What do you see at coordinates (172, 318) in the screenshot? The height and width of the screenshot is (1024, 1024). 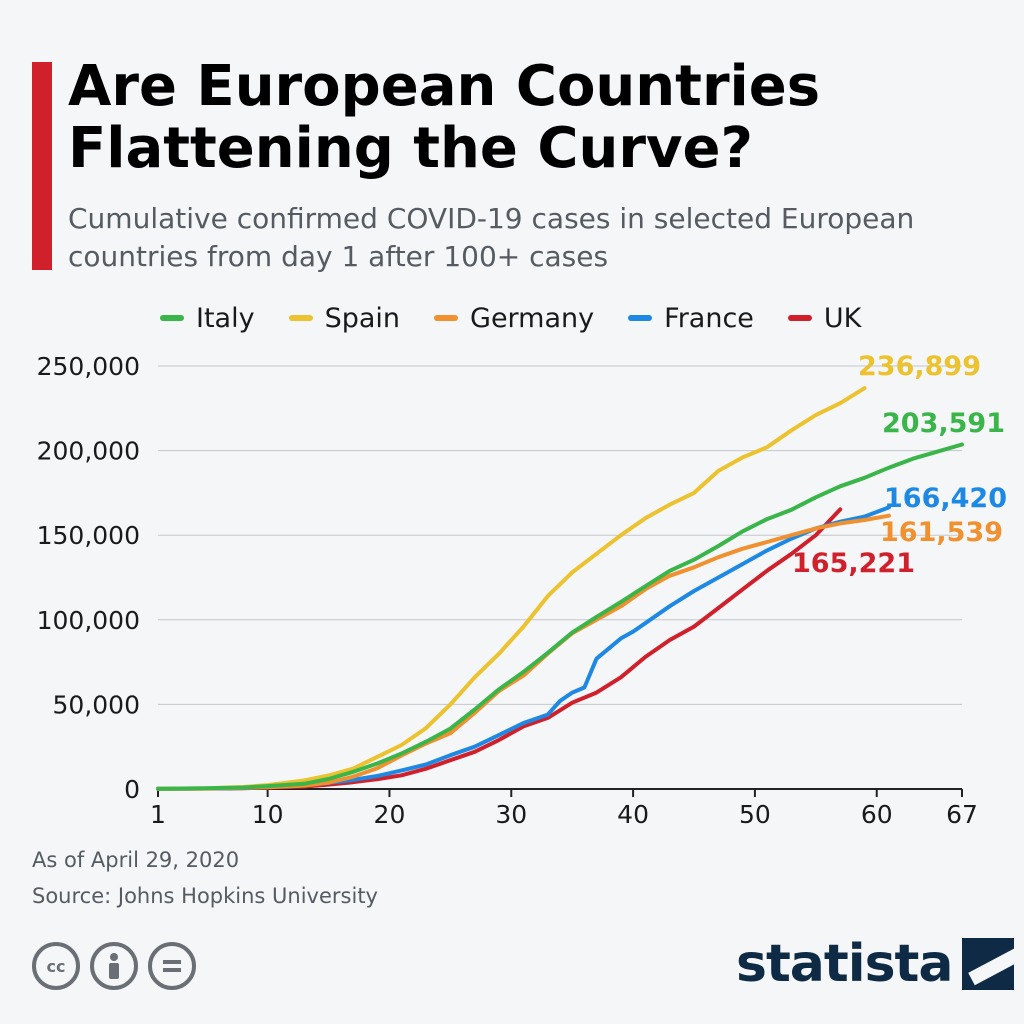 I see `legend-swatch-italy` at bounding box center [172, 318].